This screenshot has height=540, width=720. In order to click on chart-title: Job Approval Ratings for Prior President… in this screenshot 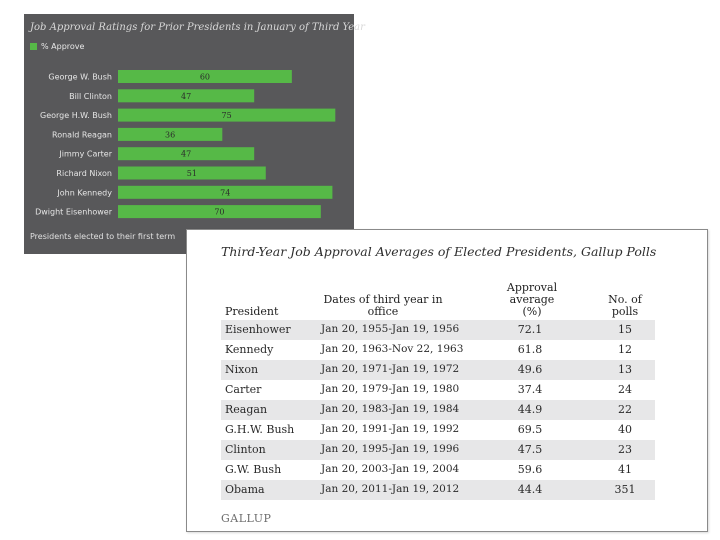, I will do `click(197, 27)`.